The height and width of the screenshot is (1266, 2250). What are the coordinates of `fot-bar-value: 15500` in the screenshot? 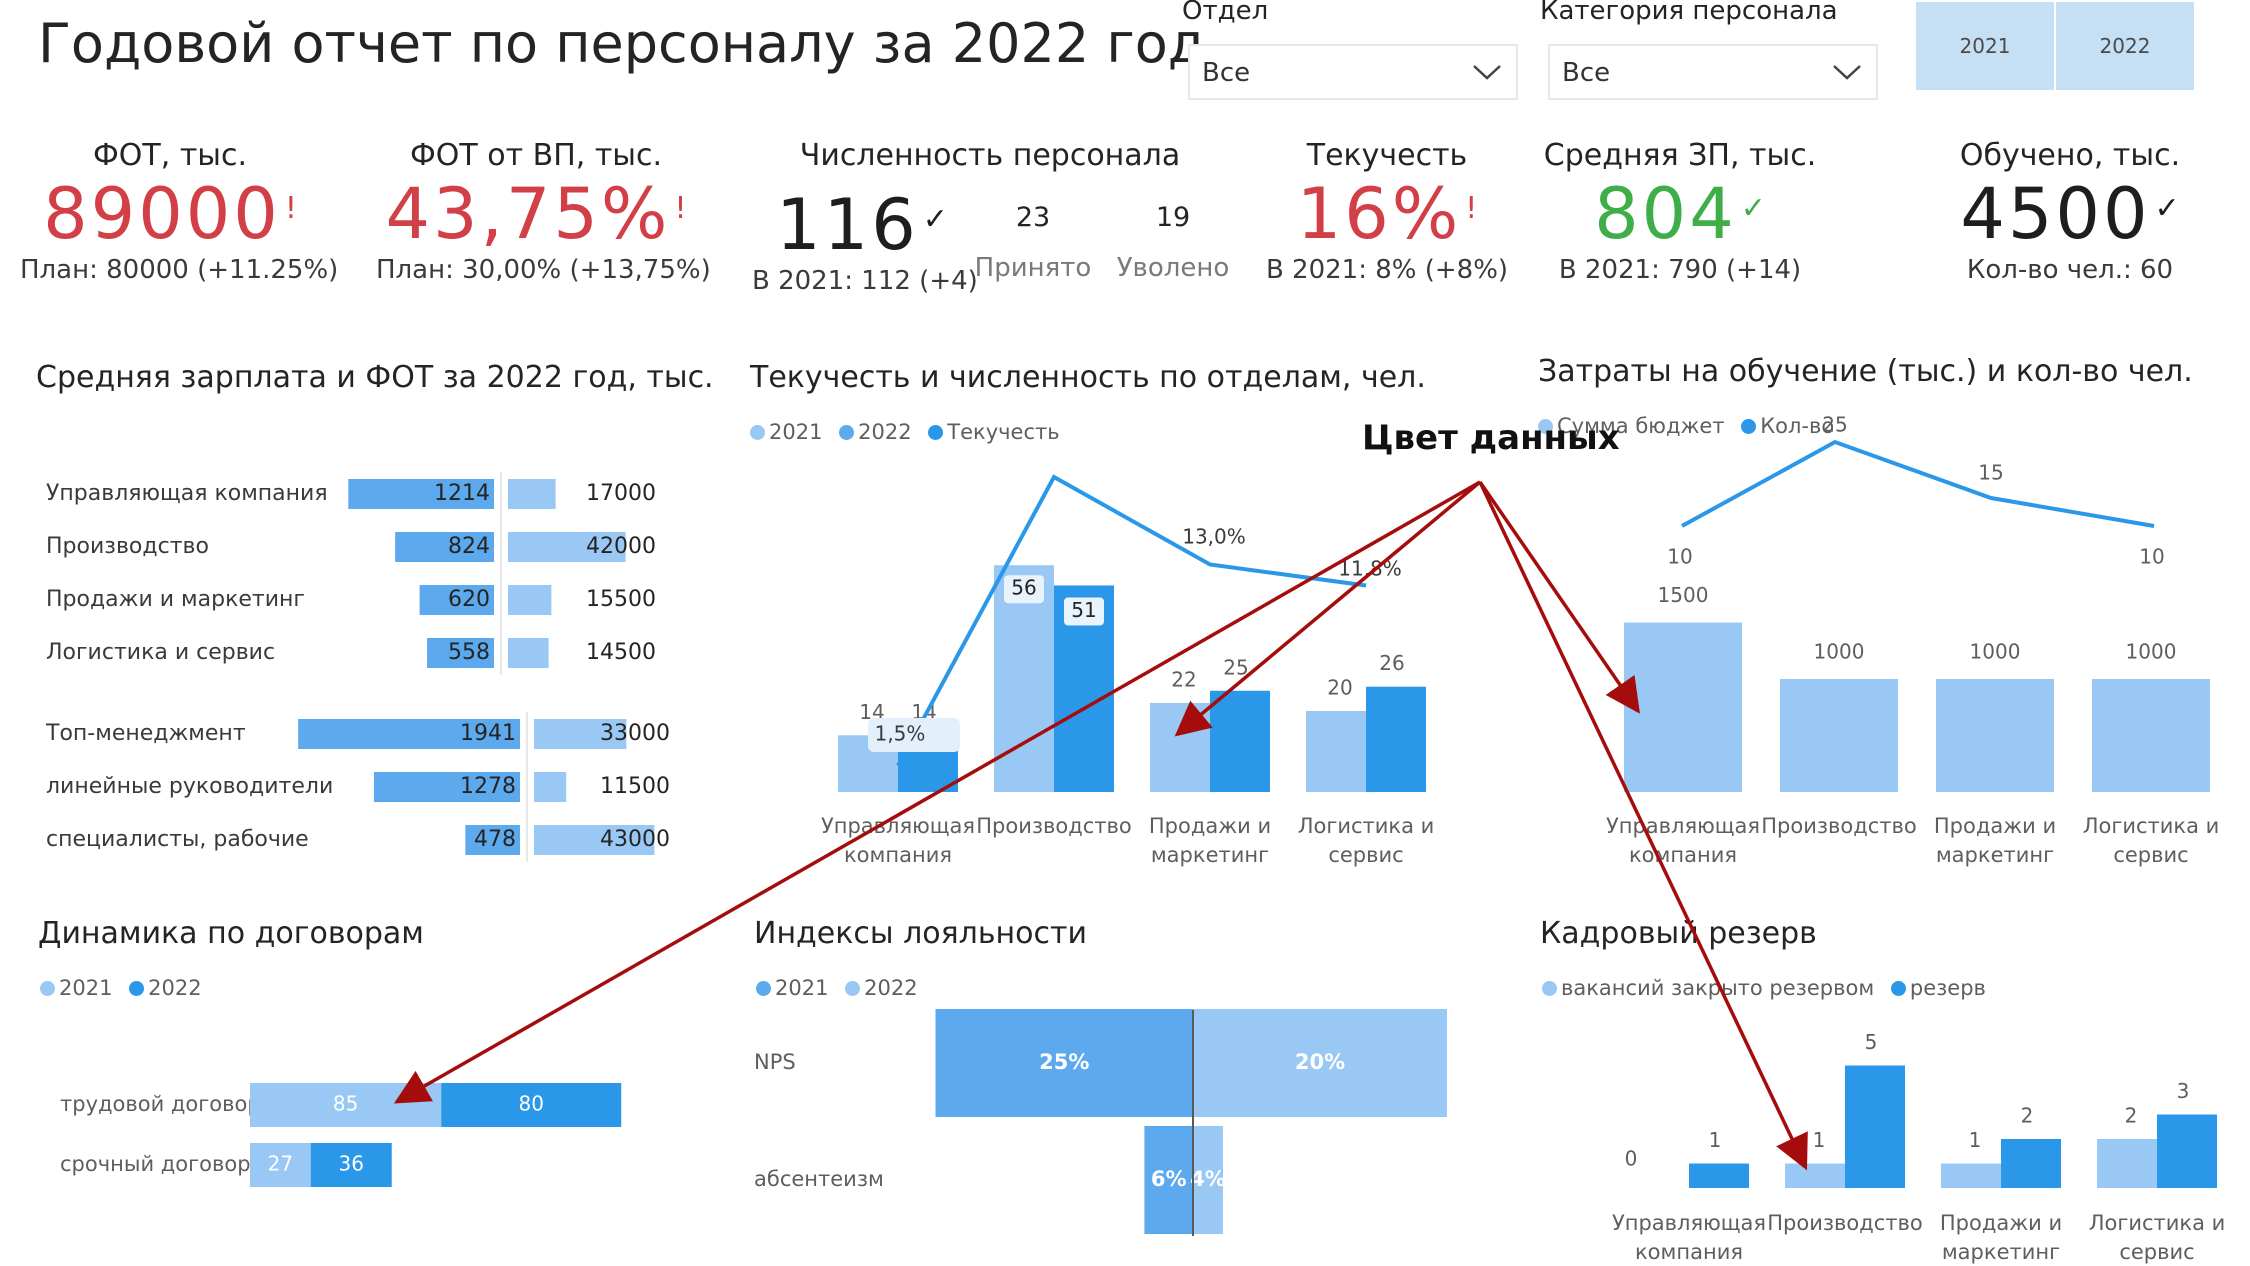 It's located at (621, 599).